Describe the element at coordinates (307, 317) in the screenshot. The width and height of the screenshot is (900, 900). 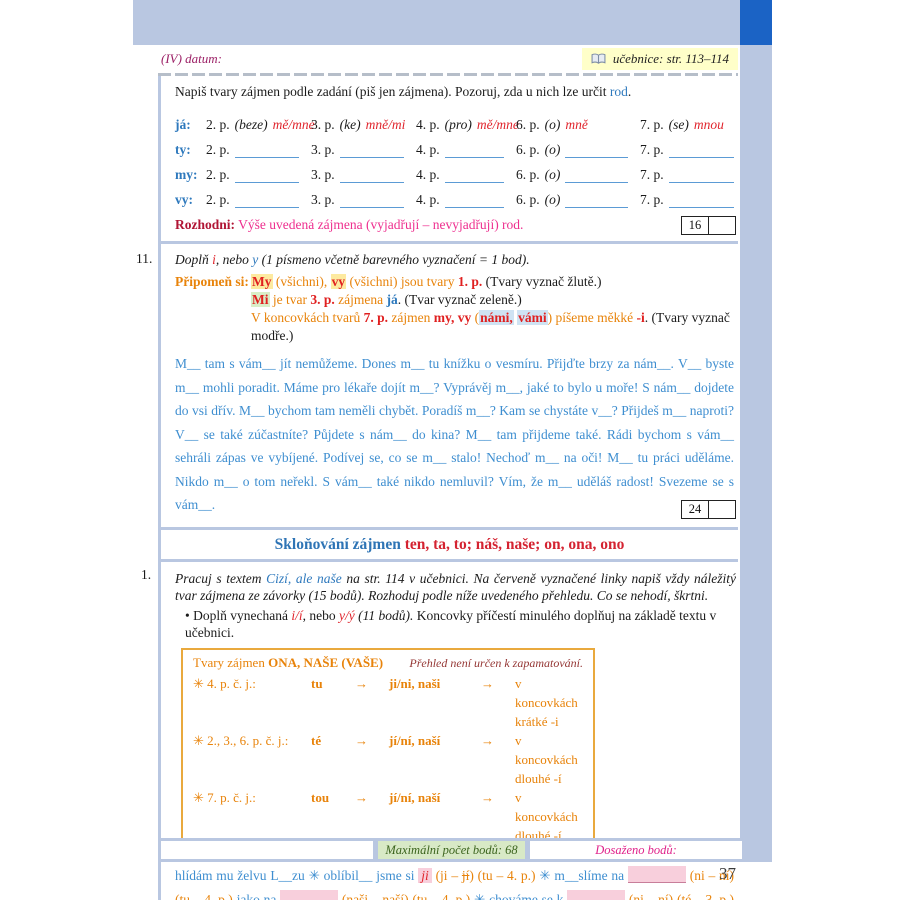
I see `text-segment: V koncovkách tvarů` at that location.